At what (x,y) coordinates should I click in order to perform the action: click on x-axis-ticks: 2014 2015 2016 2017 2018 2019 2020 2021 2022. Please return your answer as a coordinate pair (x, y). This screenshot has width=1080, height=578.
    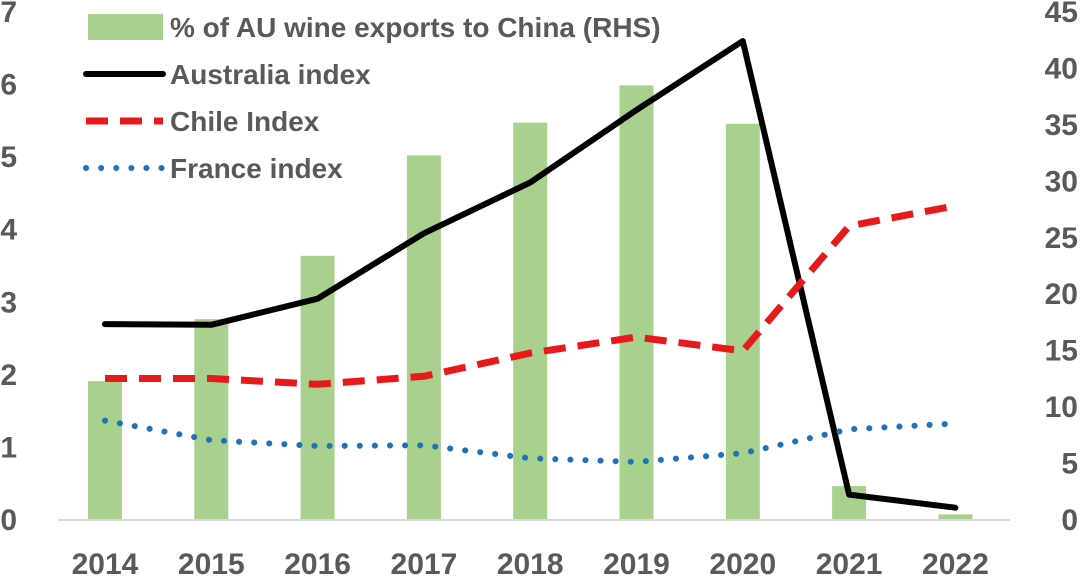
    Looking at the image, I should click on (530, 563).